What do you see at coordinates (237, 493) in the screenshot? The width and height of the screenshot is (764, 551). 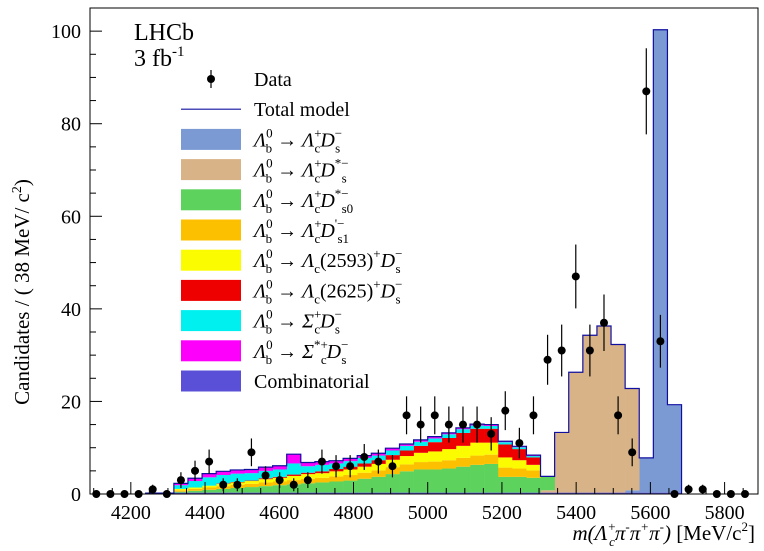 I see `bar-s0-b6` at bounding box center [237, 493].